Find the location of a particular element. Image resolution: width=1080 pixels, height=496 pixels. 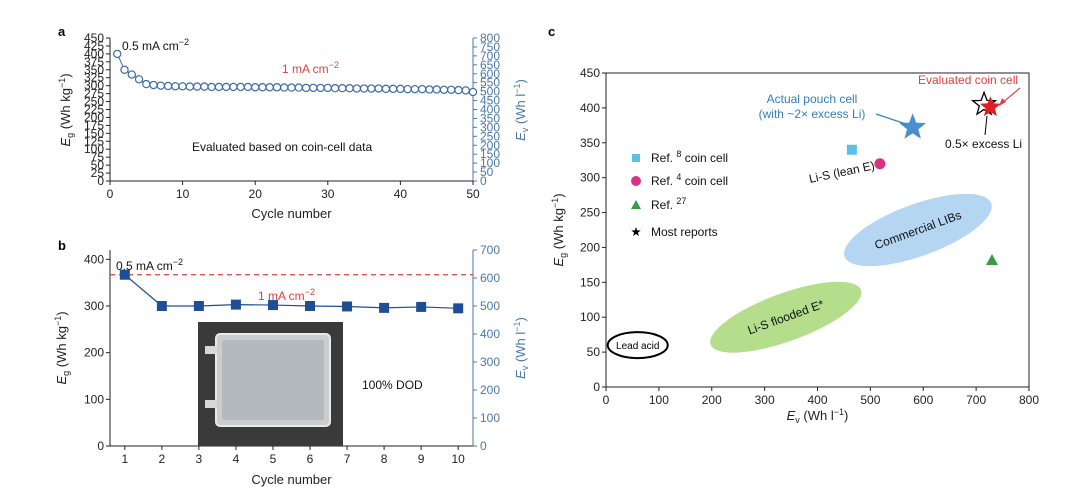

y-axis-label-c-sub: g is located at coordinates (563, 255).